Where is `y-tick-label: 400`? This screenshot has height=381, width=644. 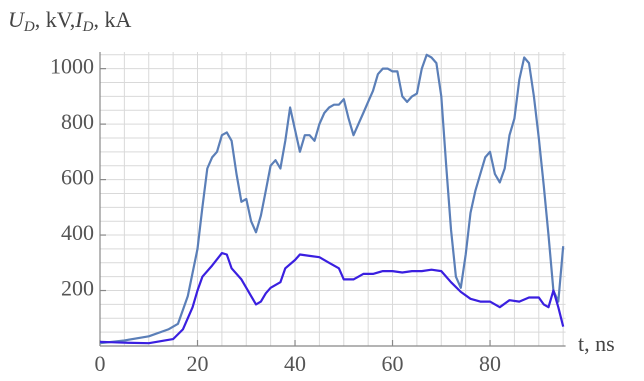
y-tick-label: 400 is located at coordinates (77, 232).